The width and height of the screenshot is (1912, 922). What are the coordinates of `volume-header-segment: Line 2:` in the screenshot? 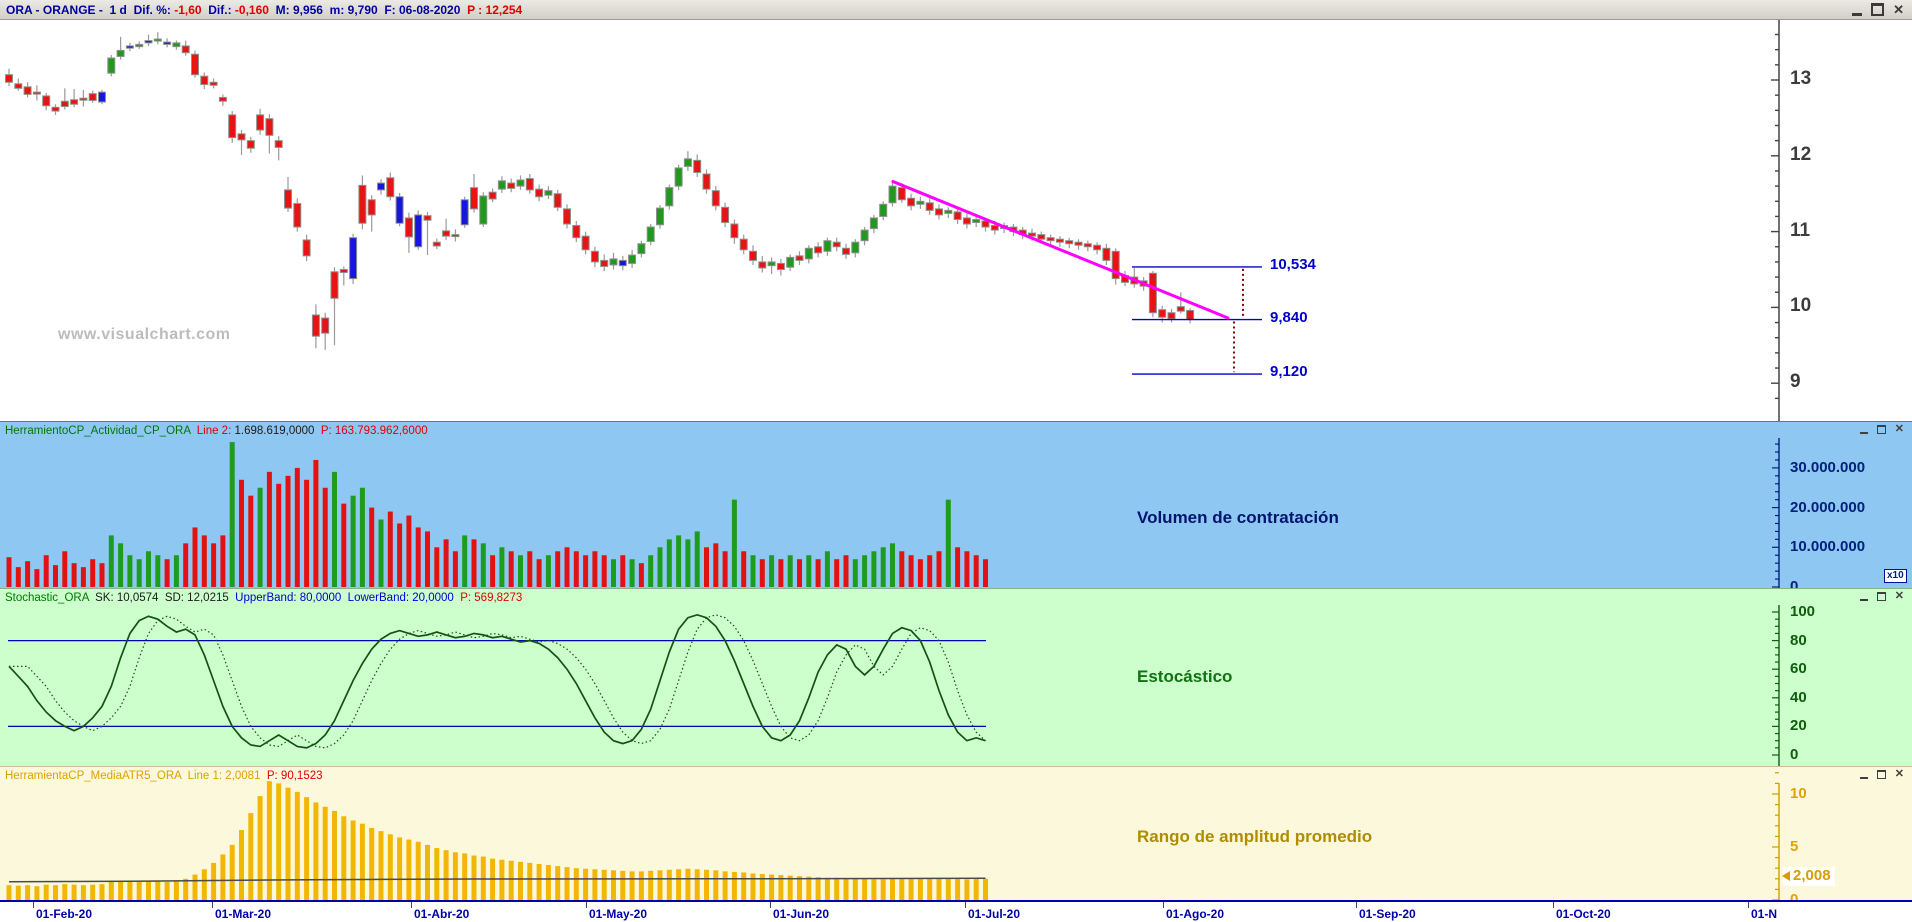 It's located at (212, 431).